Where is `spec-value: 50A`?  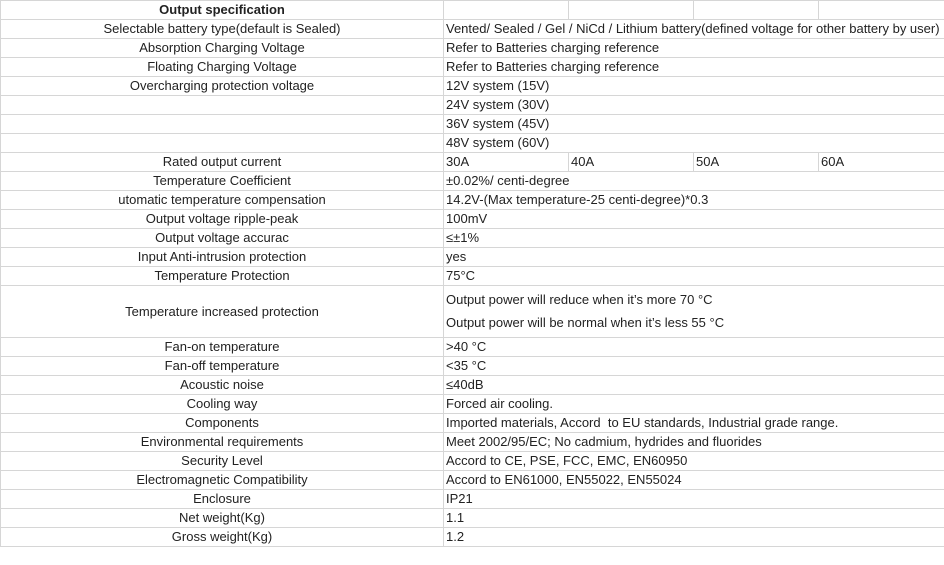
spec-value: 50A is located at coordinates (756, 162).